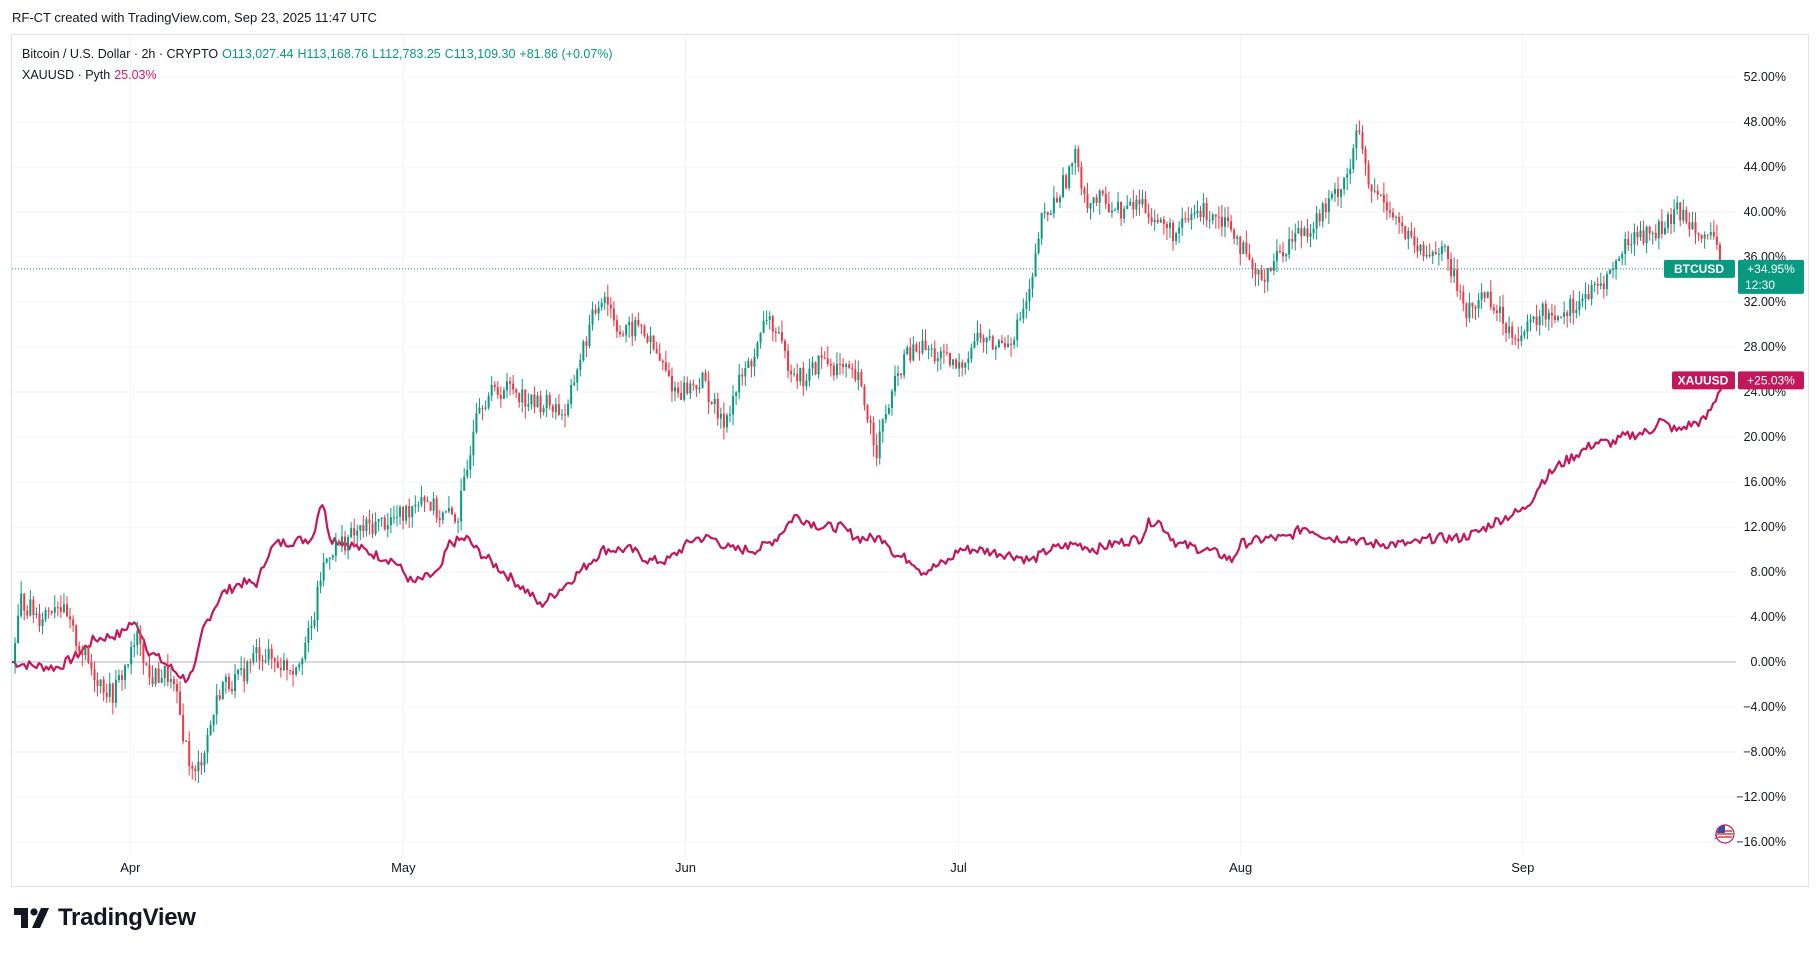 The height and width of the screenshot is (957, 1818). What do you see at coordinates (1771, 276) in the screenshot?
I see `btc-value-tag` at bounding box center [1771, 276].